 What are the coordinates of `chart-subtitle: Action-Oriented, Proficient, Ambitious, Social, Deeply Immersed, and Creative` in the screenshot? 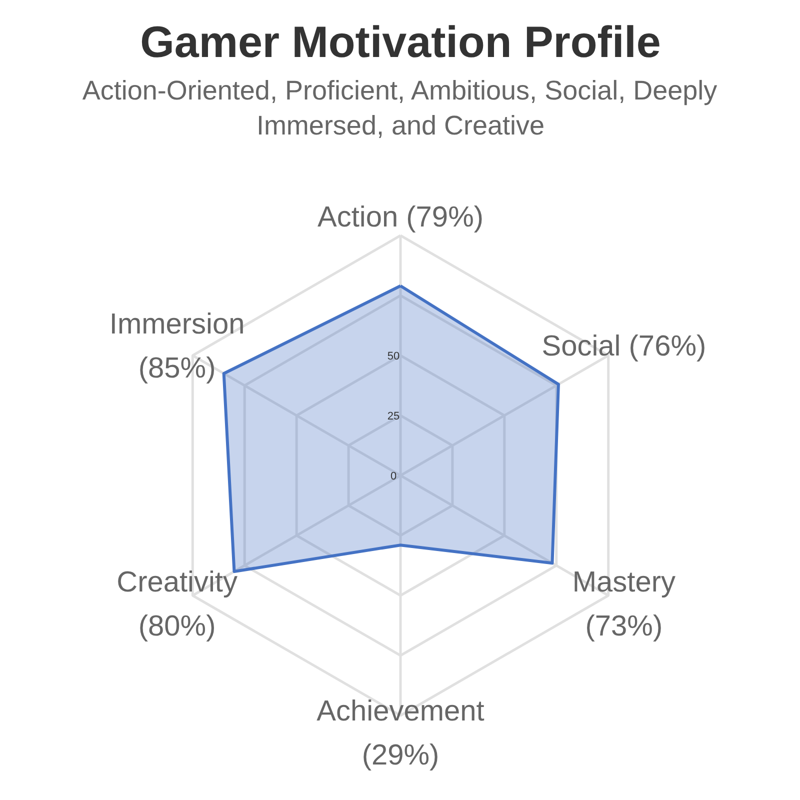 It's located at (400, 108).